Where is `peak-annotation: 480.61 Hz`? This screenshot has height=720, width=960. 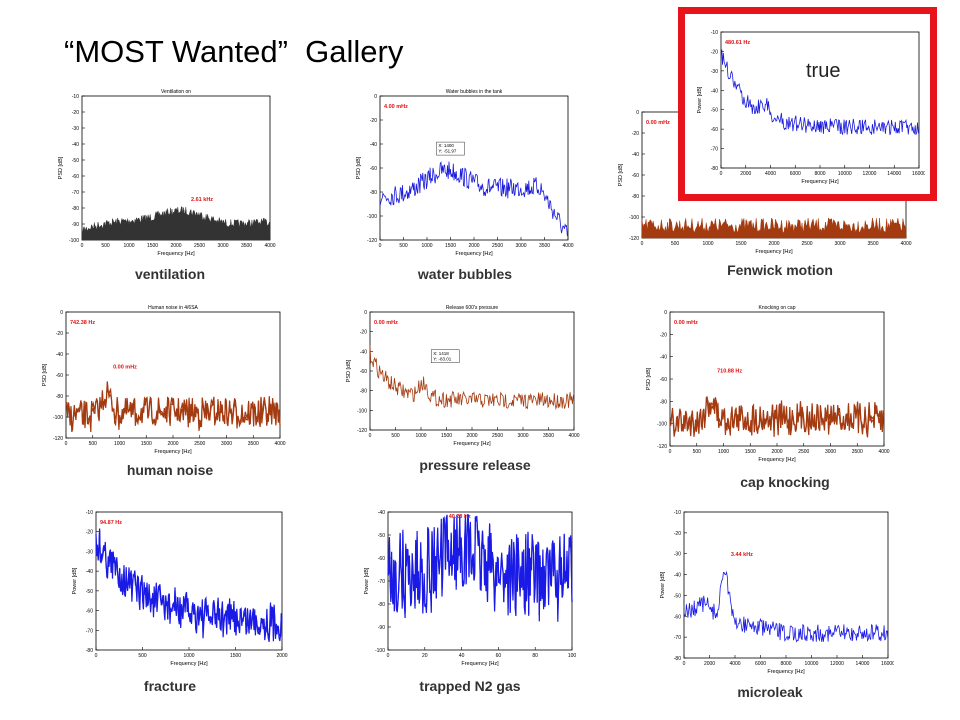 peak-annotation: 480.61 Hz is located at coordinates (737, 43).